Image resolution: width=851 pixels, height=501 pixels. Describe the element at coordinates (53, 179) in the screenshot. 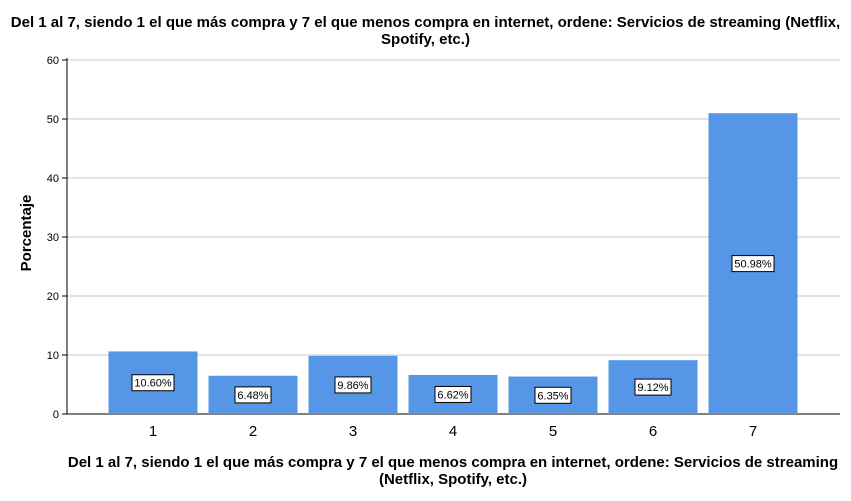

I see `y-tick-label: 40` at that location.